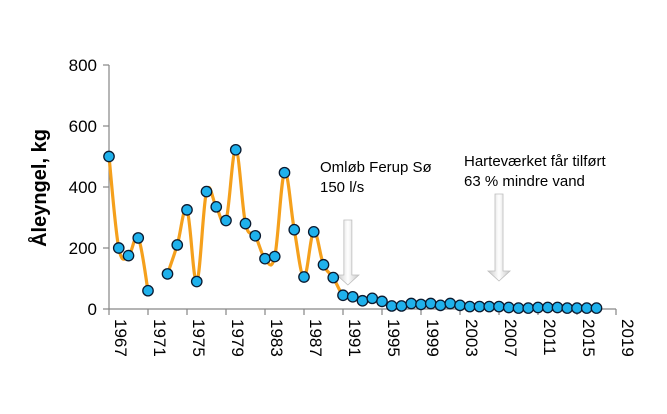 The image size is (667, 414). Describe the element at coordinates (588, 338) in the screenshot. I see `x-tick-label: 2015` at that location.